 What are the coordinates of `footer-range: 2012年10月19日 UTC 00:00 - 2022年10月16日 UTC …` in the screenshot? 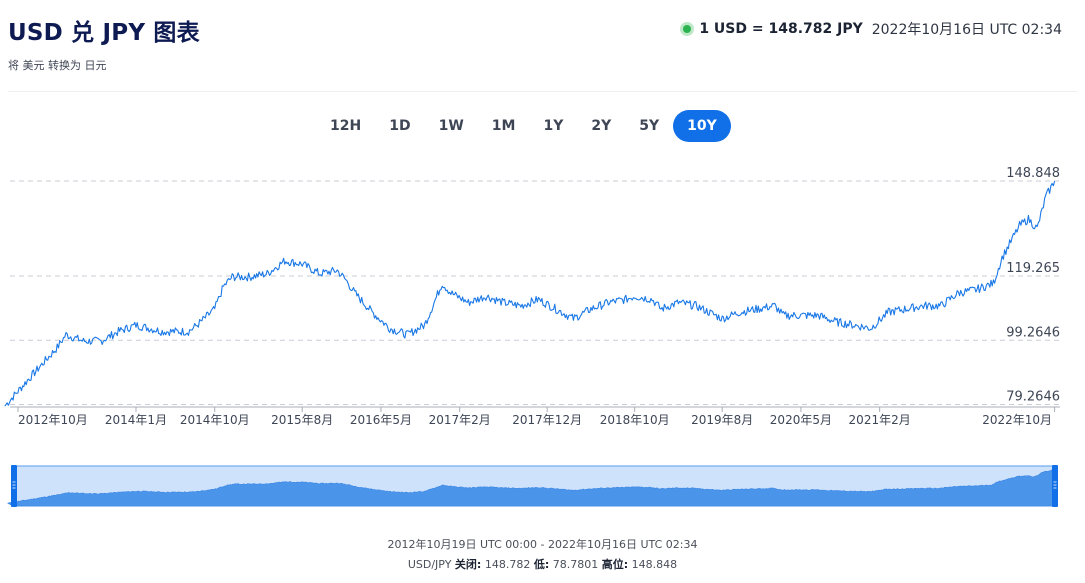 It's located at (542, 544).